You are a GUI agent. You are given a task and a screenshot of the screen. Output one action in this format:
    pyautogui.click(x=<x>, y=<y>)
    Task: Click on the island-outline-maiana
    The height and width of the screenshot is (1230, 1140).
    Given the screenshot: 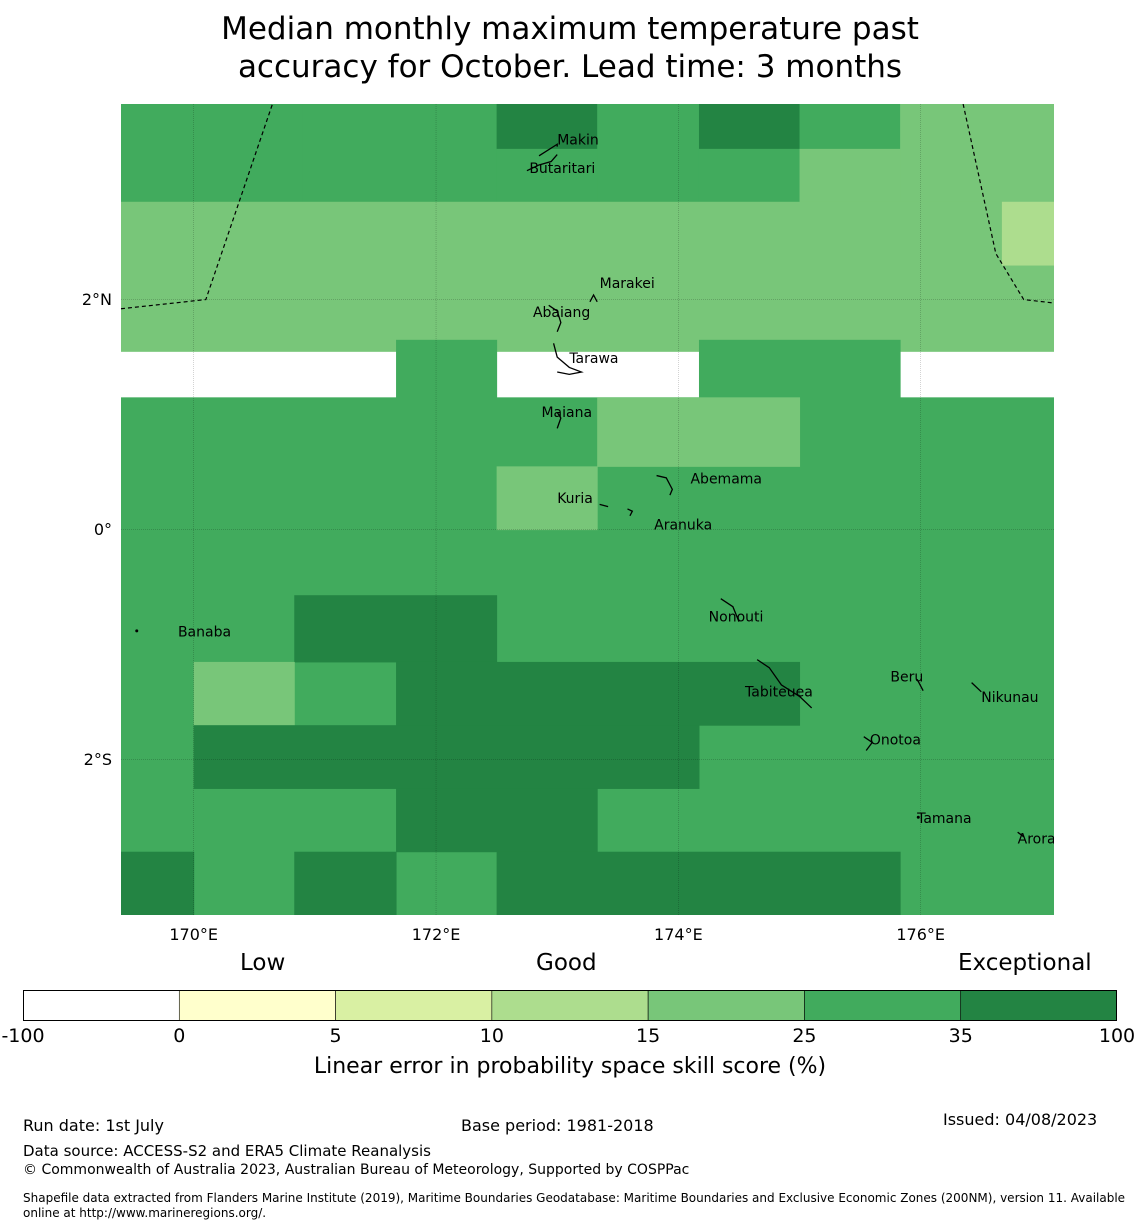 What is the action you would take?
    pyautogui.click(x=559, y=420)
    